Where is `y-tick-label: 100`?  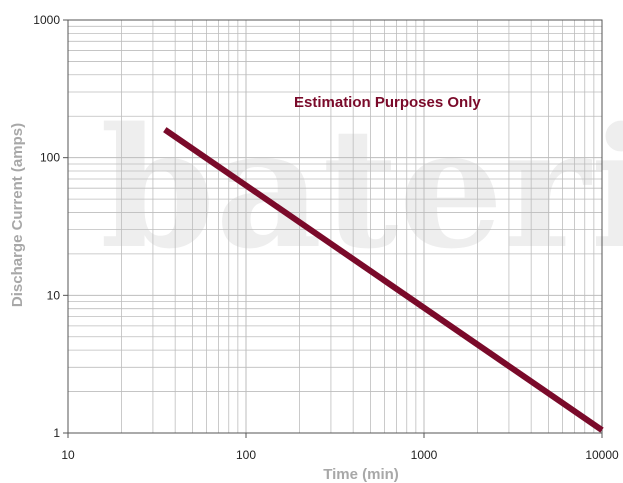 y-tick-label: 100 is located at coordinates (50, 158).